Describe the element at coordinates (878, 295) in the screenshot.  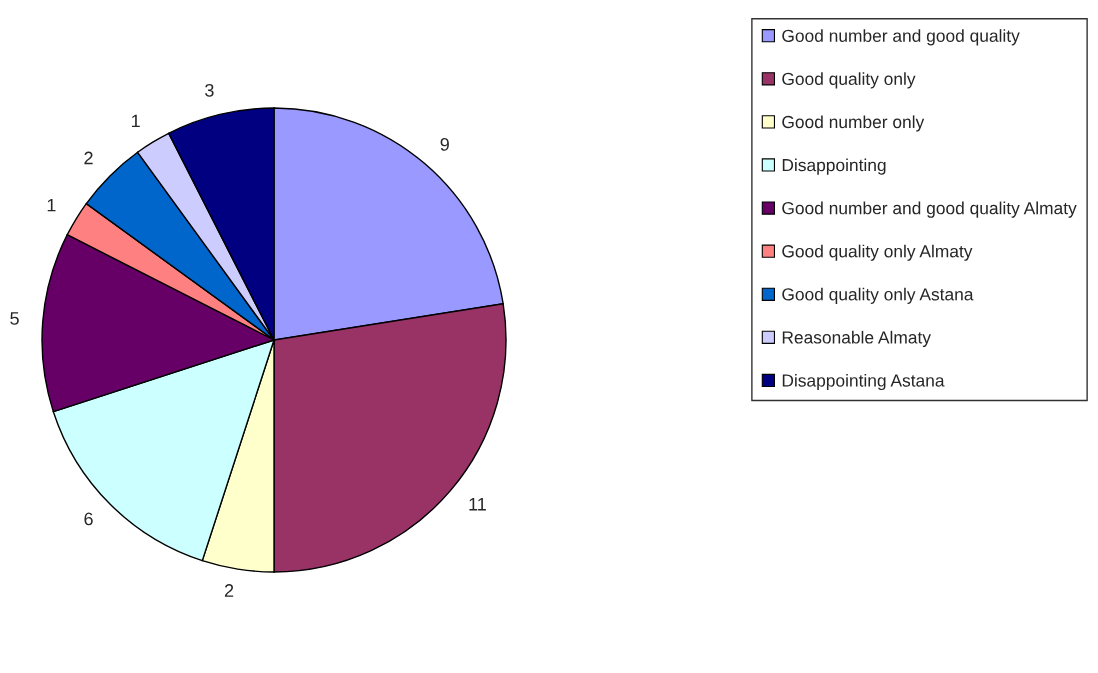
I see `legend-label: Good quality only Astana` at that location.